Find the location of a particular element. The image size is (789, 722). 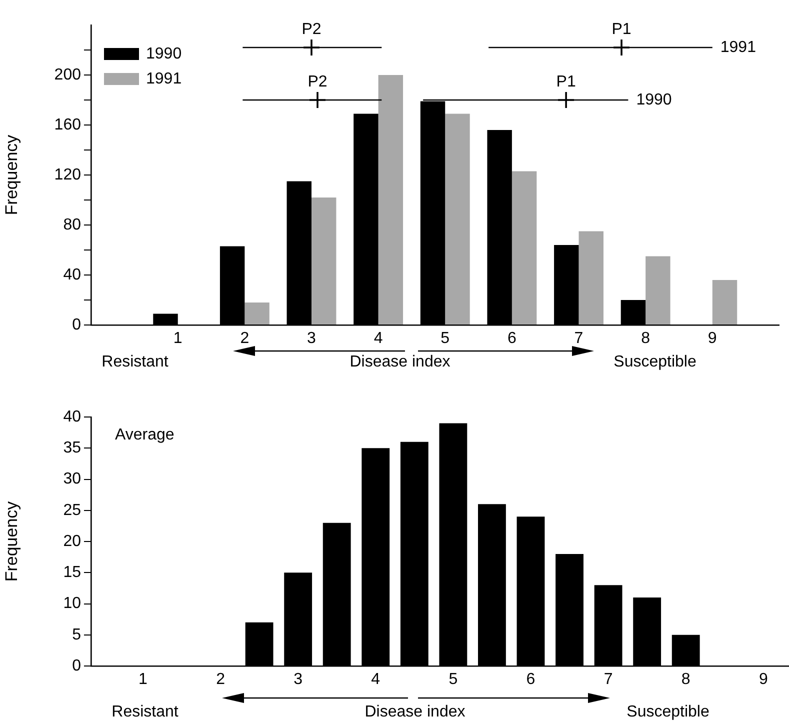

y-tick-label: 30 is located at coordinates (72, 479).